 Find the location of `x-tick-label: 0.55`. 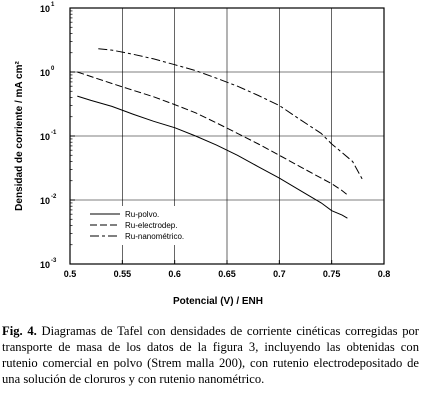

x-tick-label: 0.55 is located at coordinates (123, 274).